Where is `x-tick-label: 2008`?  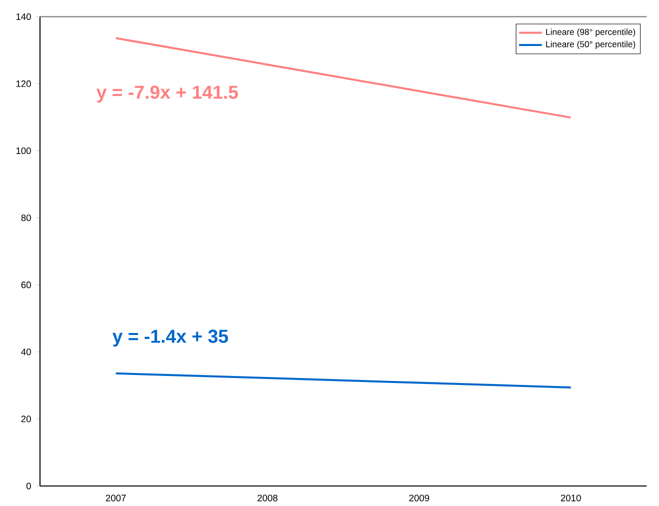
x-tick-label: 2008 is located at coordinates (268, 498).